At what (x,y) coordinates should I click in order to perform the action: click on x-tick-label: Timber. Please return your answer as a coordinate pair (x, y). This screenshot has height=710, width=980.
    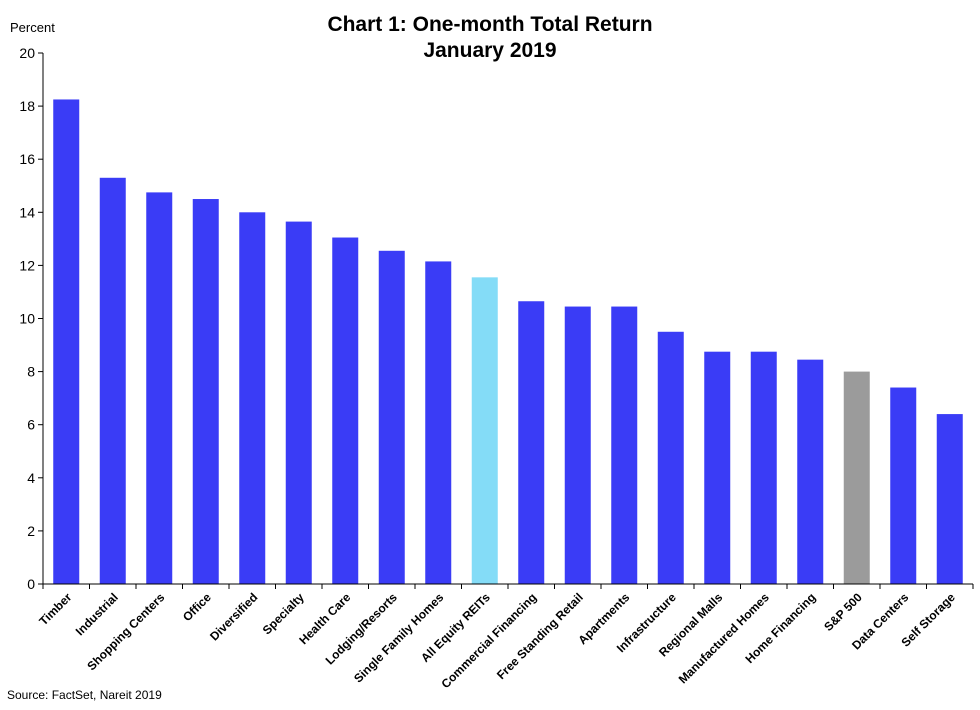
    Looking at the image, I should click on (55, 609).